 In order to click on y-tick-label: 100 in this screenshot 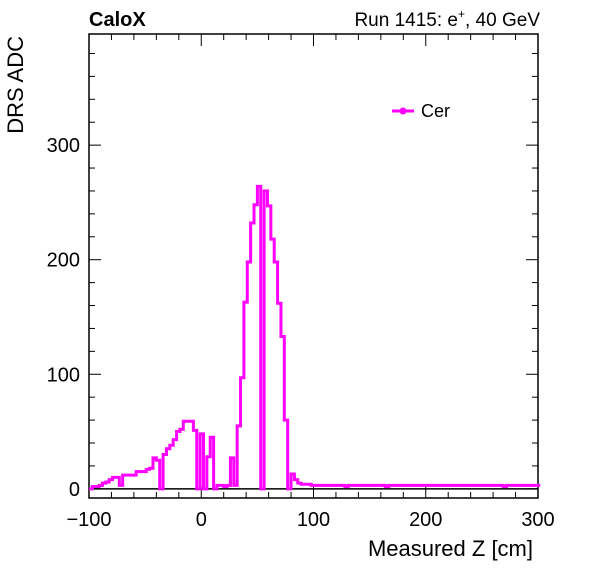, I will do `click(63, 375)`.